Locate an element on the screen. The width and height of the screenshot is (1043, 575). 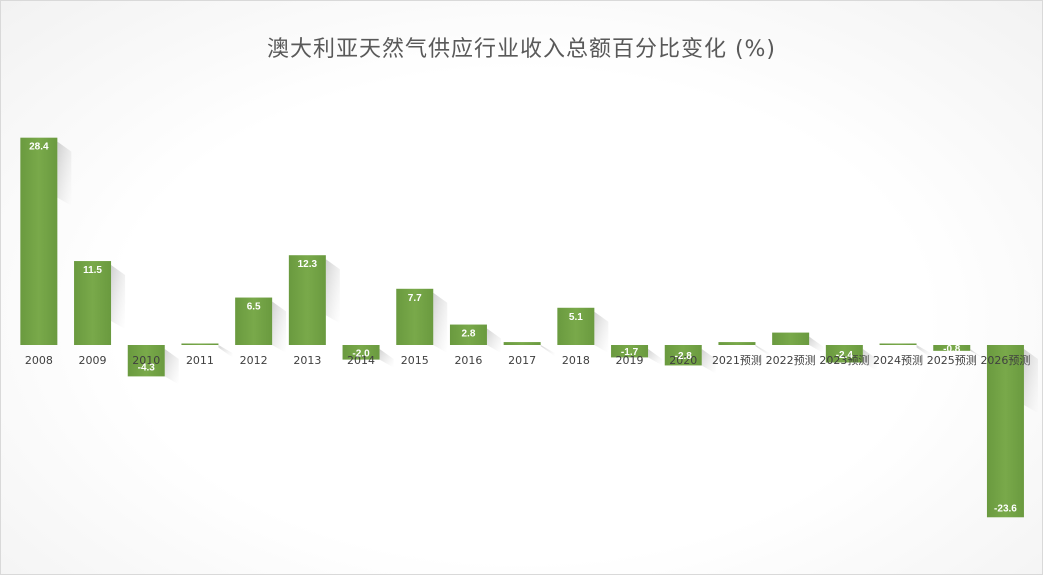
category-label: 2017 is located at coordinates (522, 360).